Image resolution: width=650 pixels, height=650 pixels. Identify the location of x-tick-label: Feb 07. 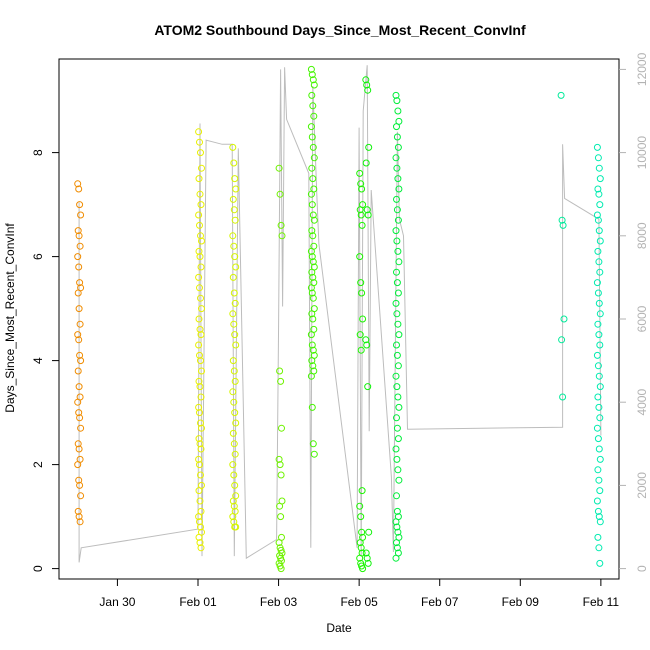
(440, 602).